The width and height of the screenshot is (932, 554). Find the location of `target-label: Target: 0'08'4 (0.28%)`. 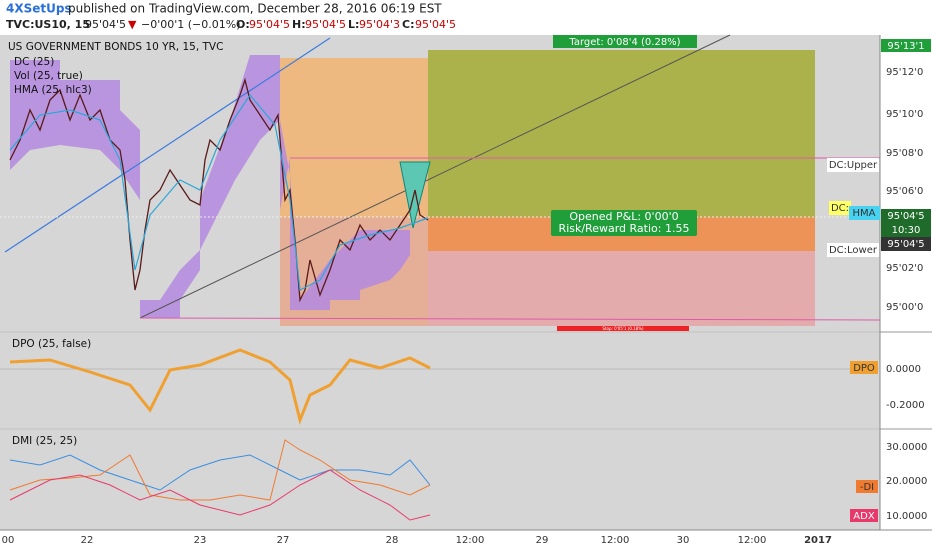

target-label: Target: 0'08'4 (0.28%) is located at coordinates (624, 42).